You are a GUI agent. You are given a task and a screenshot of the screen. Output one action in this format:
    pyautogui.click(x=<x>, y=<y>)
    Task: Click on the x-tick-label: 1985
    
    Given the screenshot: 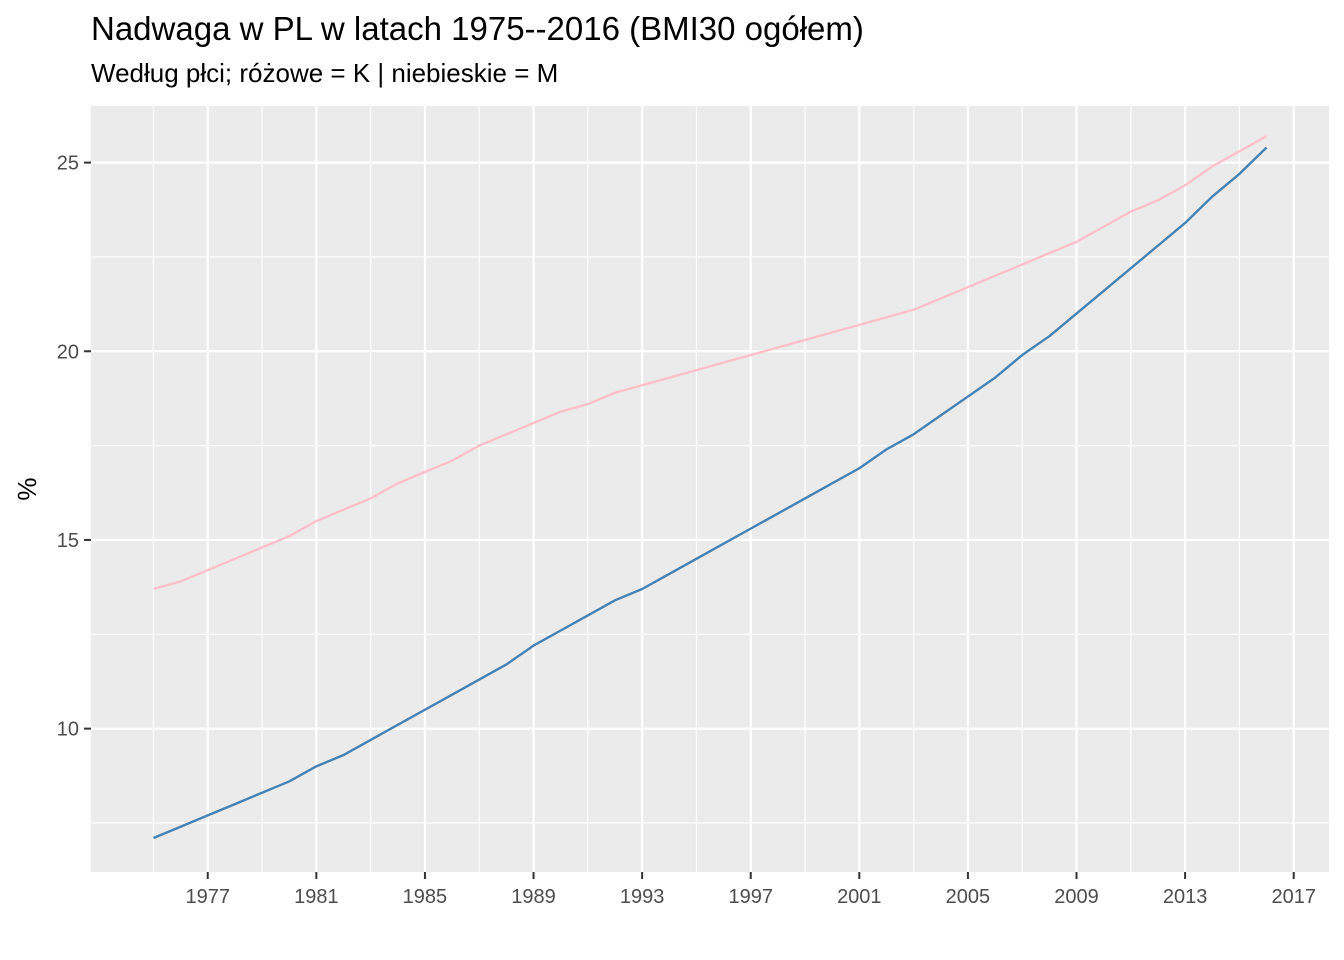 What is the action you would take?
    pyautogui.click(x=425, y=897)
    